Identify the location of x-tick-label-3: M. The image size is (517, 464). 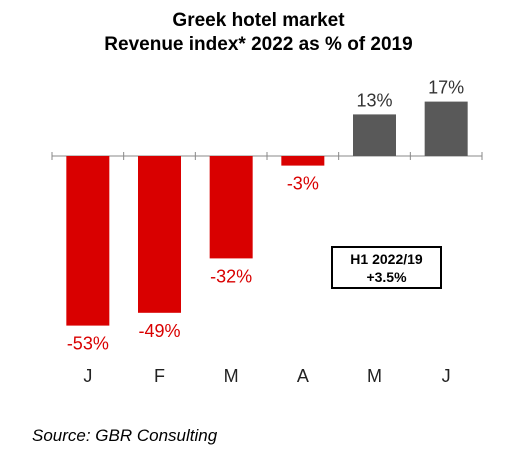
(231, 376).